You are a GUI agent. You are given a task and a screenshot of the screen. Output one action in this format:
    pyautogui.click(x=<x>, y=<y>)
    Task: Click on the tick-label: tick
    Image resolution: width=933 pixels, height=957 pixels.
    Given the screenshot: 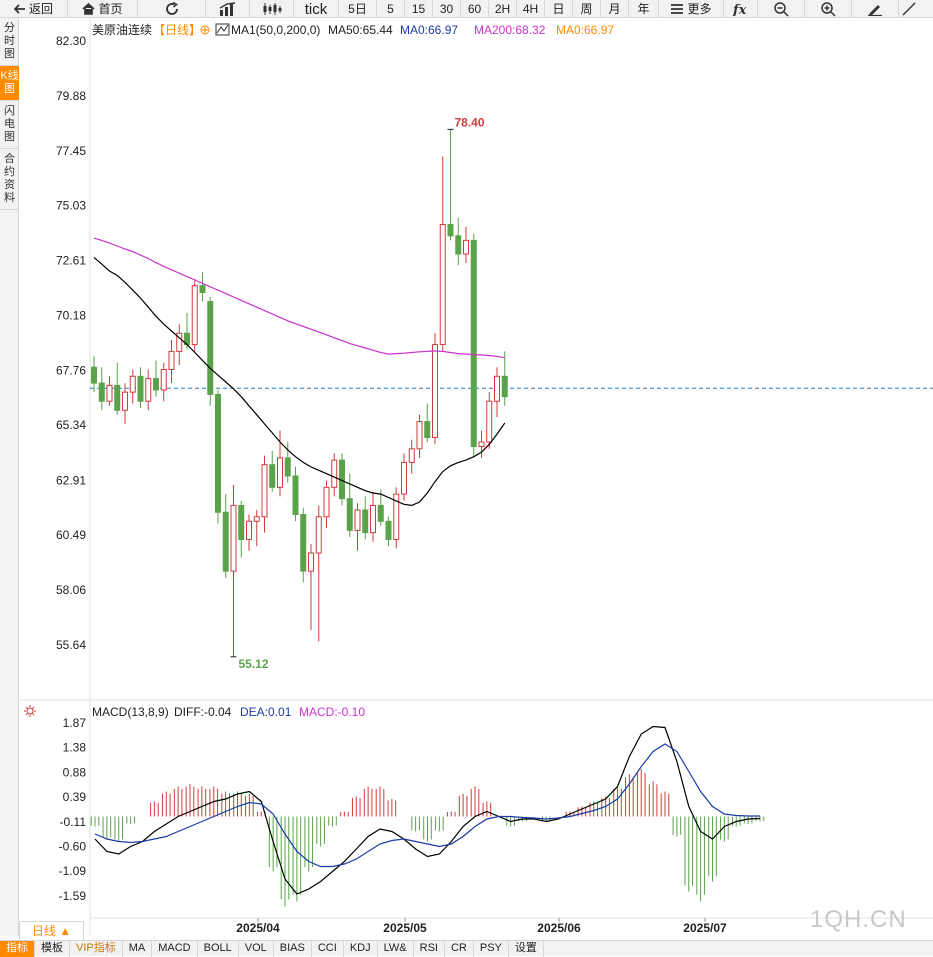 What is the action you would take?
    pyautogui.click(x=316, y=9)
    